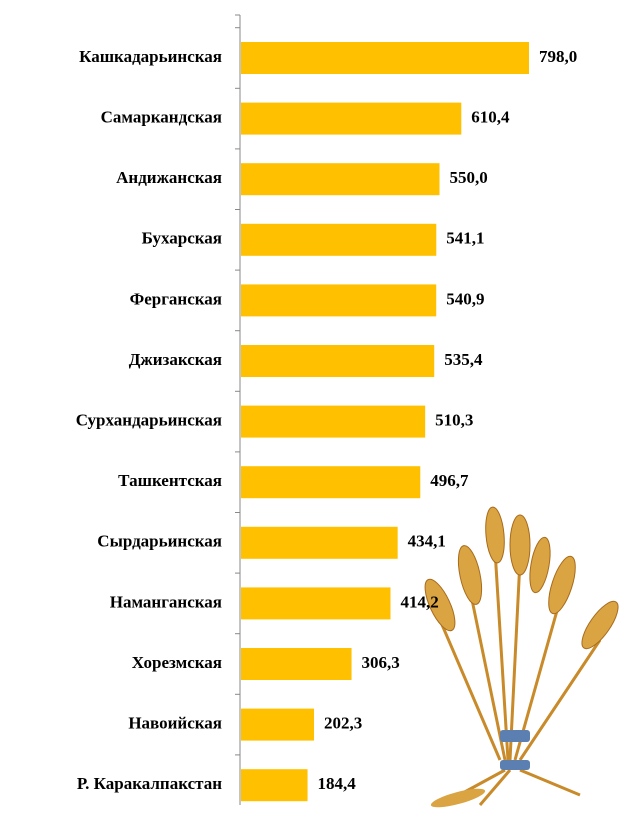 The height and width of the screenshot is (814, 629). Describe the element at coordinates (150, 56) in the screenshot. I see `category-label: Кашкадарьинская` at that location.